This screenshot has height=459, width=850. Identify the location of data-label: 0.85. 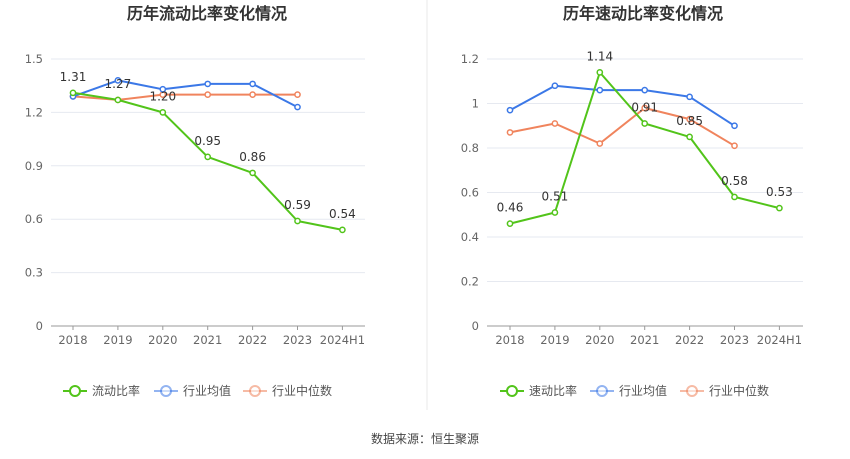
(689, 121).